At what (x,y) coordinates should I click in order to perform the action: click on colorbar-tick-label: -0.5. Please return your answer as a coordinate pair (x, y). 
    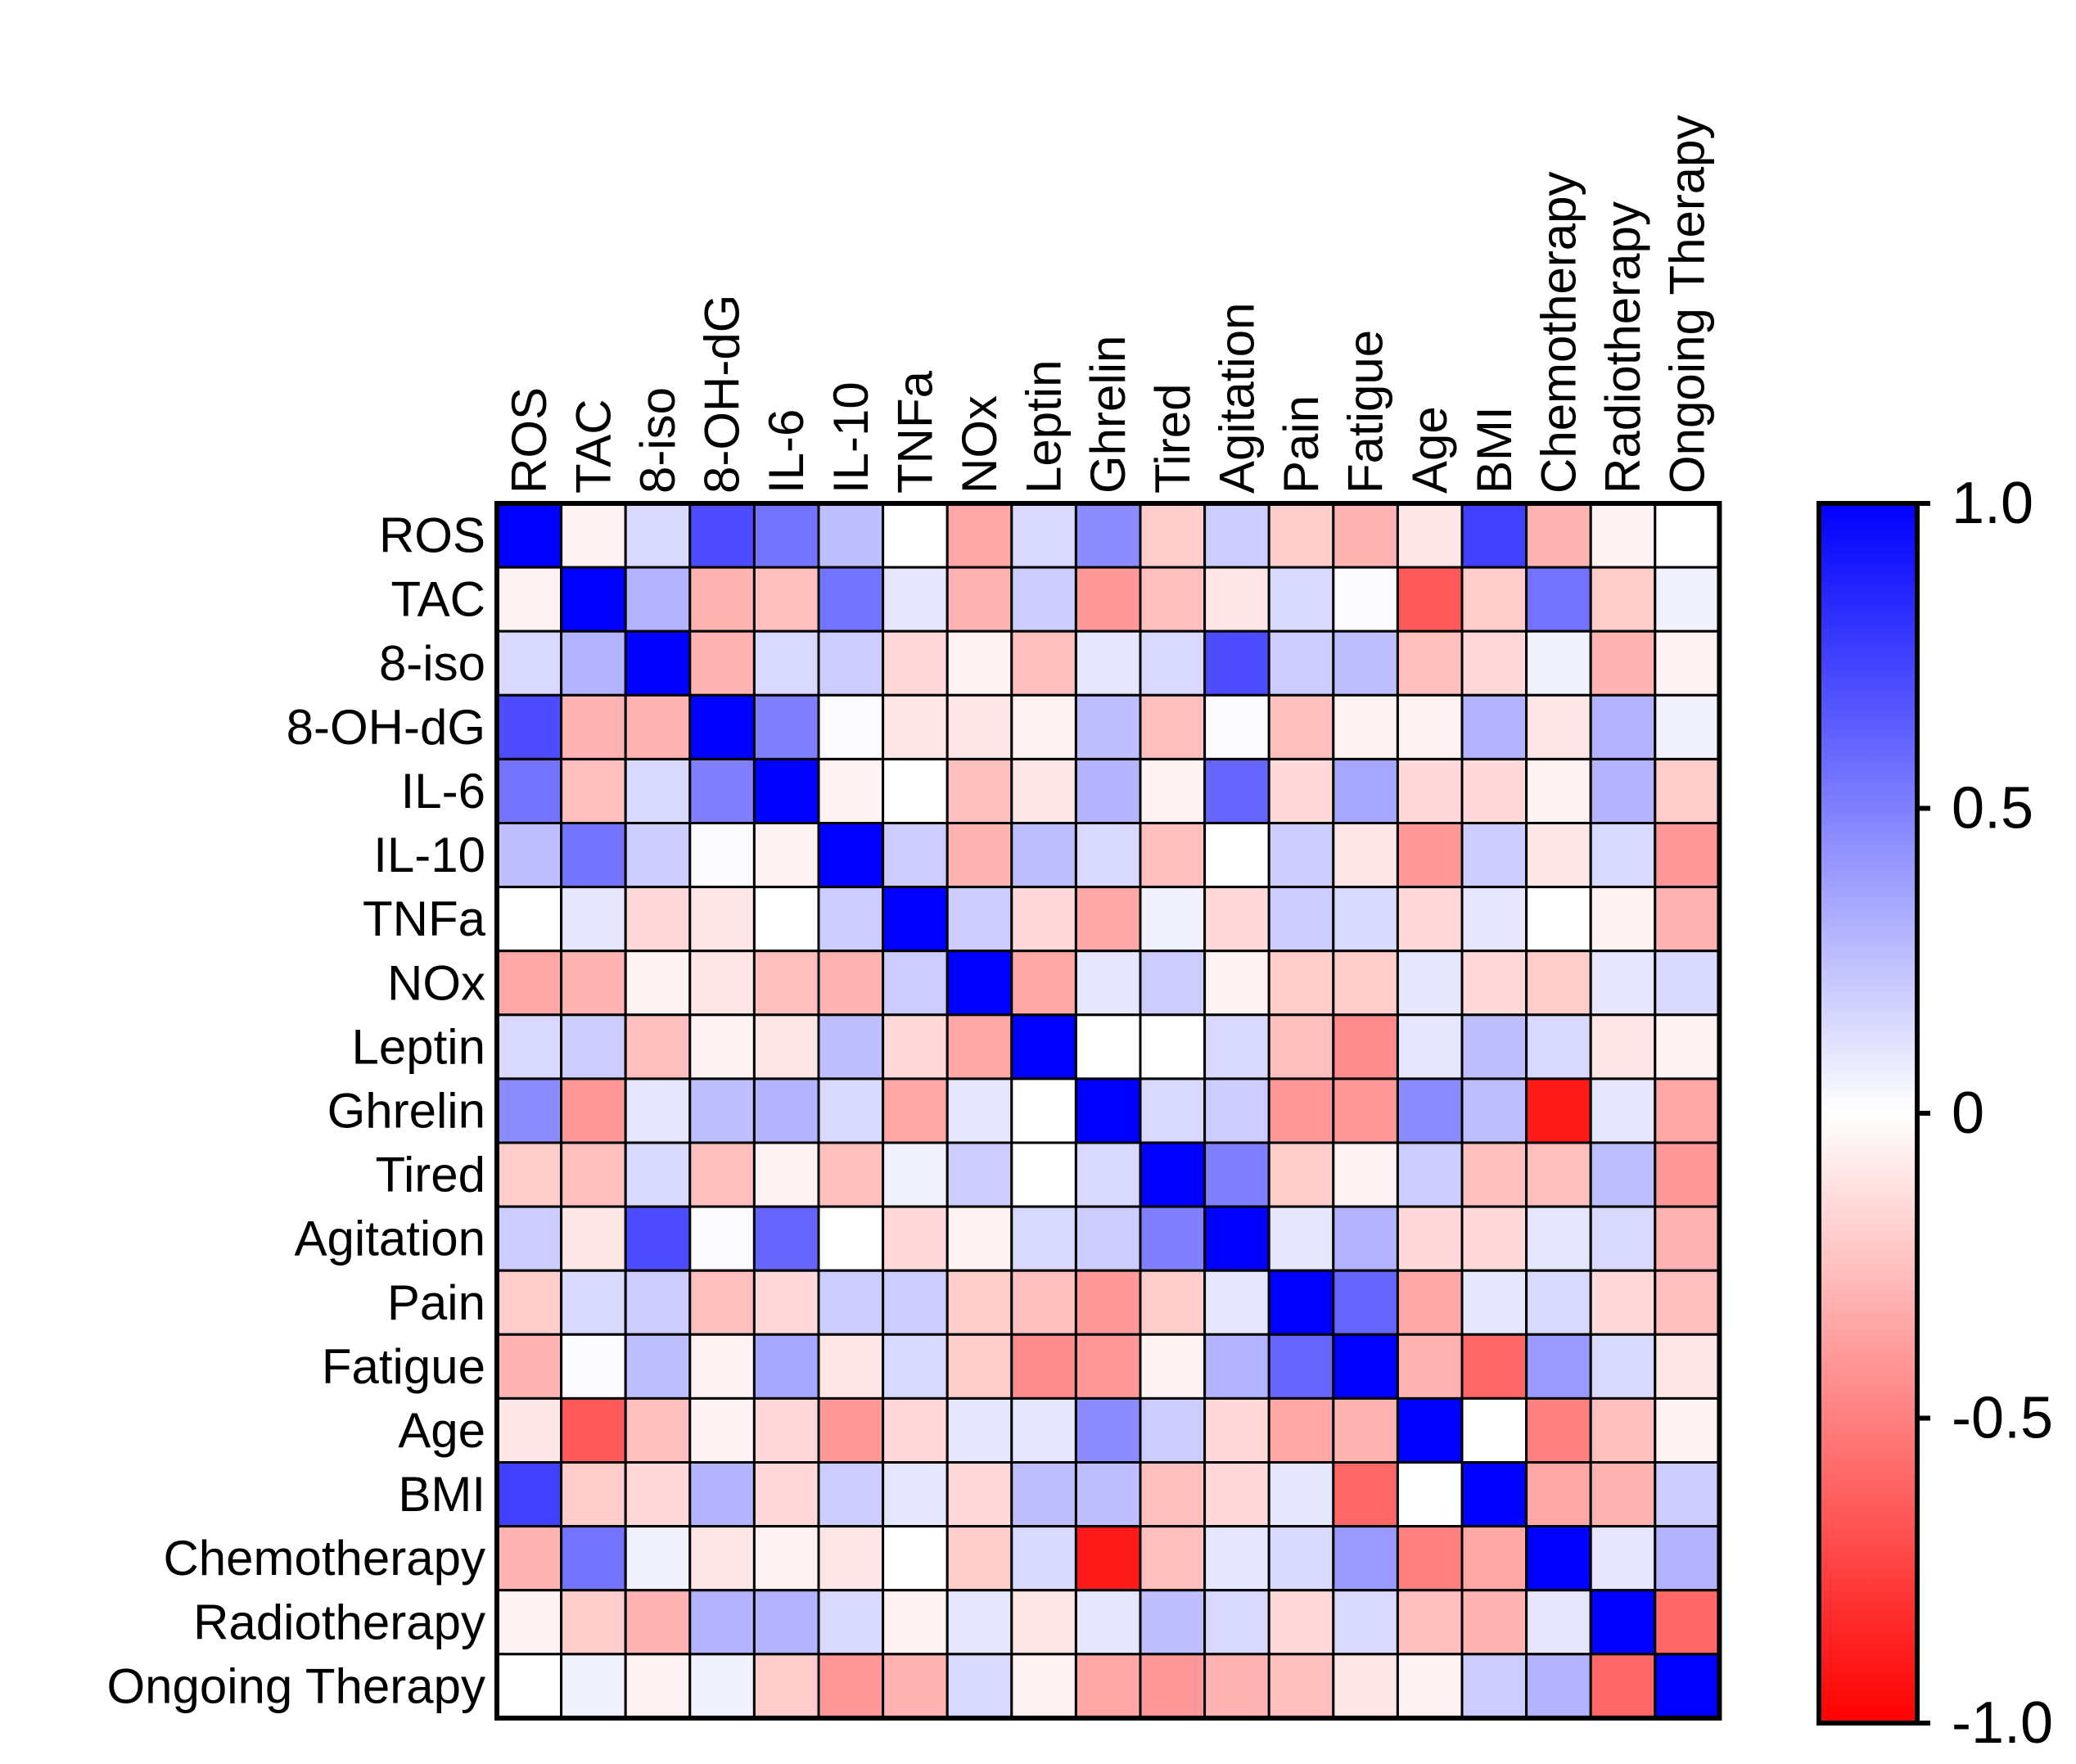
    Looking at the image, I should click on (2002, 1418).